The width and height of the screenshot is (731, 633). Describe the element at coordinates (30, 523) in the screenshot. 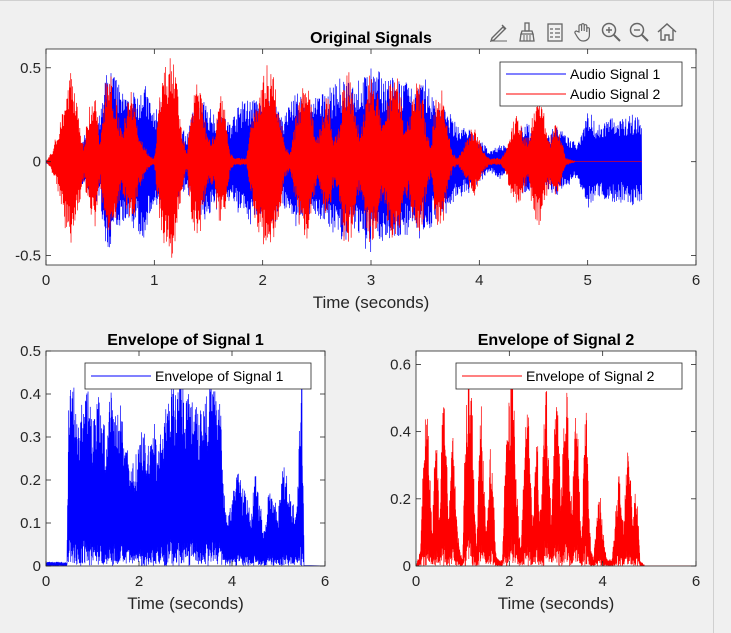

I see `y-tick-label: 0.1` at that location.